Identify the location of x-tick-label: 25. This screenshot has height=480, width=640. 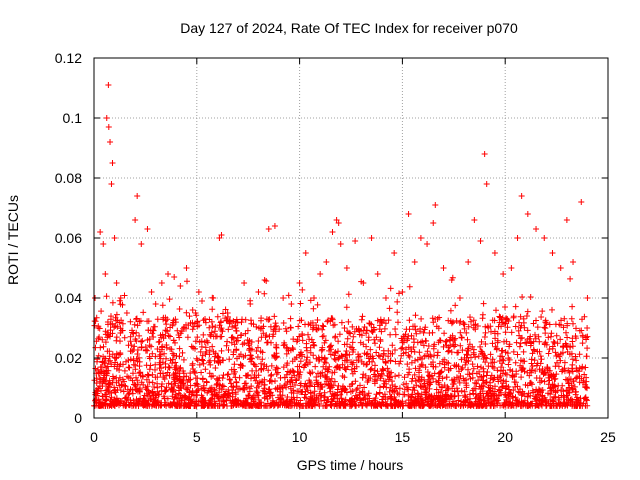
(608, 437).